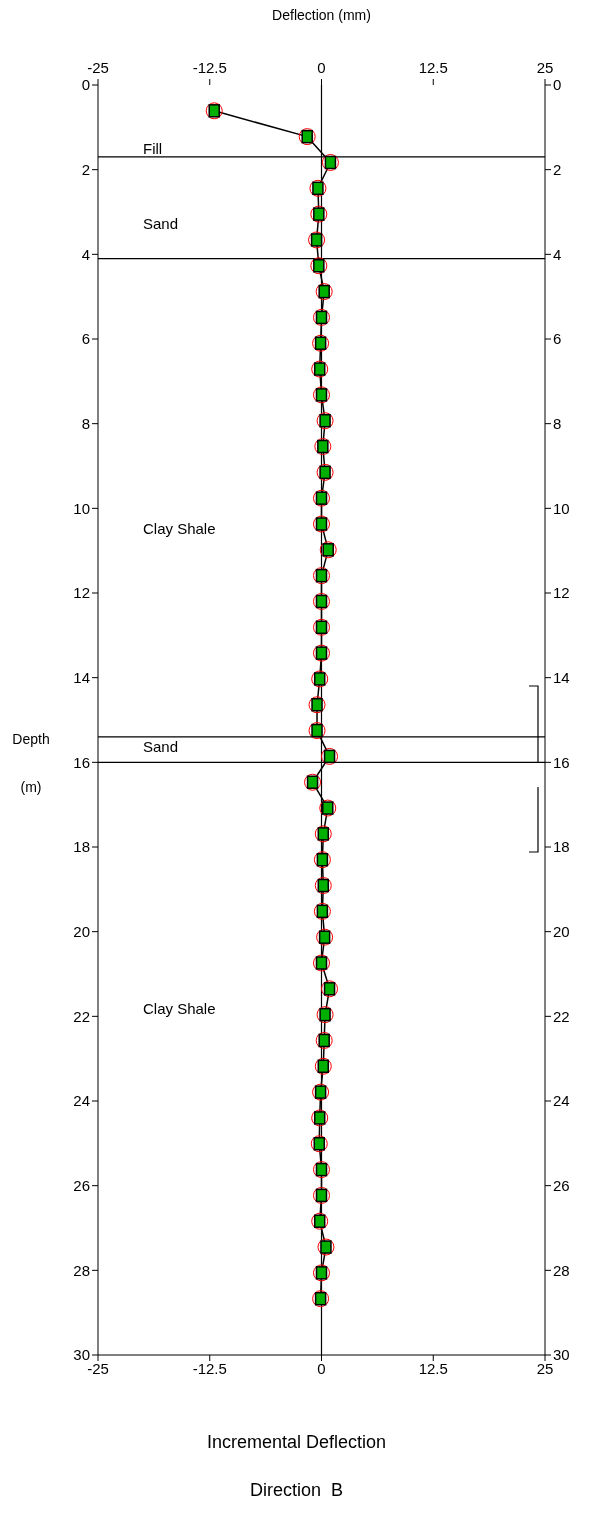 The height and width of the screenshot is (1537, 593). I want to click on y2-tick-label: 10, so click(561, 508).